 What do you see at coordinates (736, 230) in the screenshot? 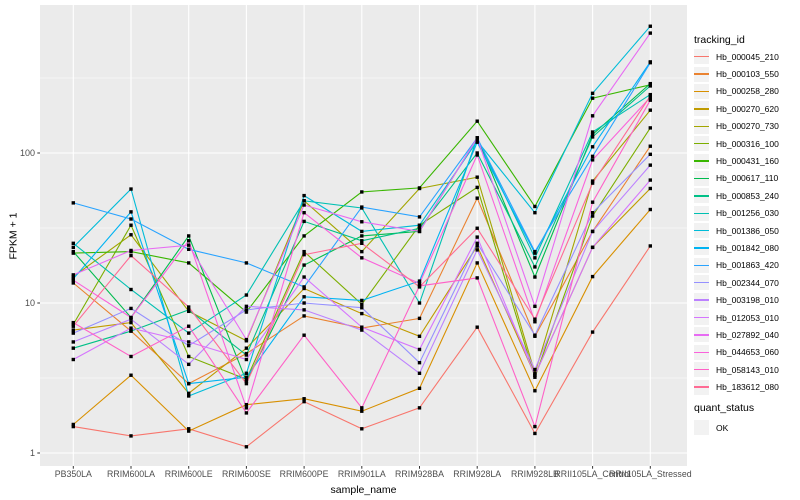
I see `legend-item-Hb_001386_050: Hb_001386_050` at bounding box center [736, 230].